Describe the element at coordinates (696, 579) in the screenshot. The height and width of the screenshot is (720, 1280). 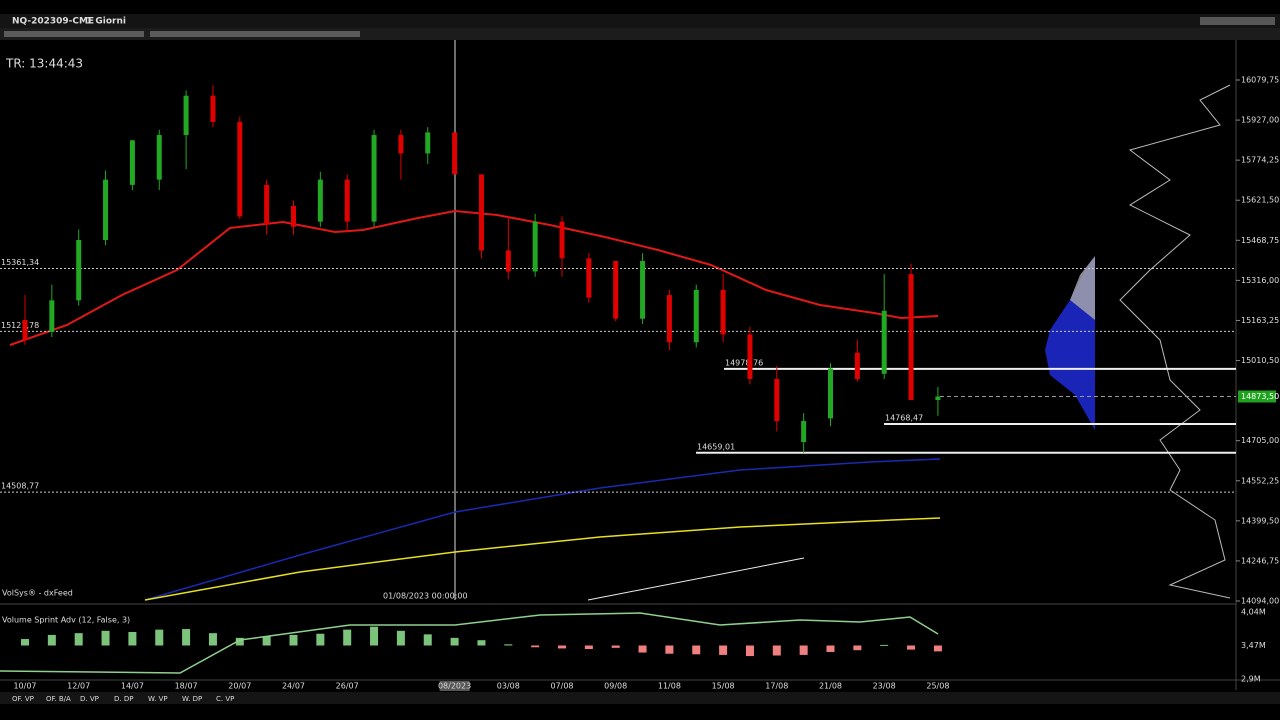
I see `trend-line` at that location.